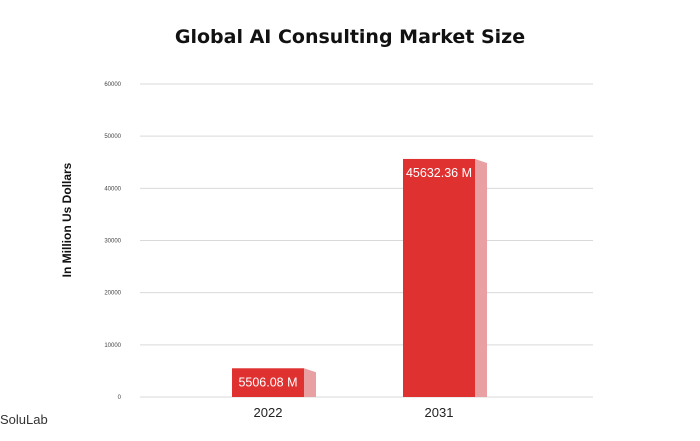 The width and height of the screenshot is (700, 441). I want to click on y-tick-label: 20000, so click(112, 294).